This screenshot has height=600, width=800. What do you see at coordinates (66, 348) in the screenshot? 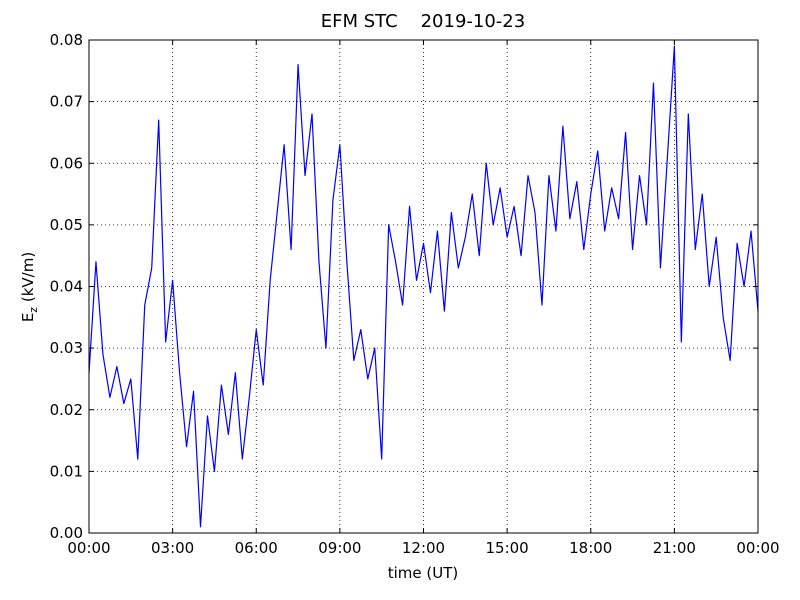
I see `y-tick-label: 0.03` at bounding box center [66, 348].